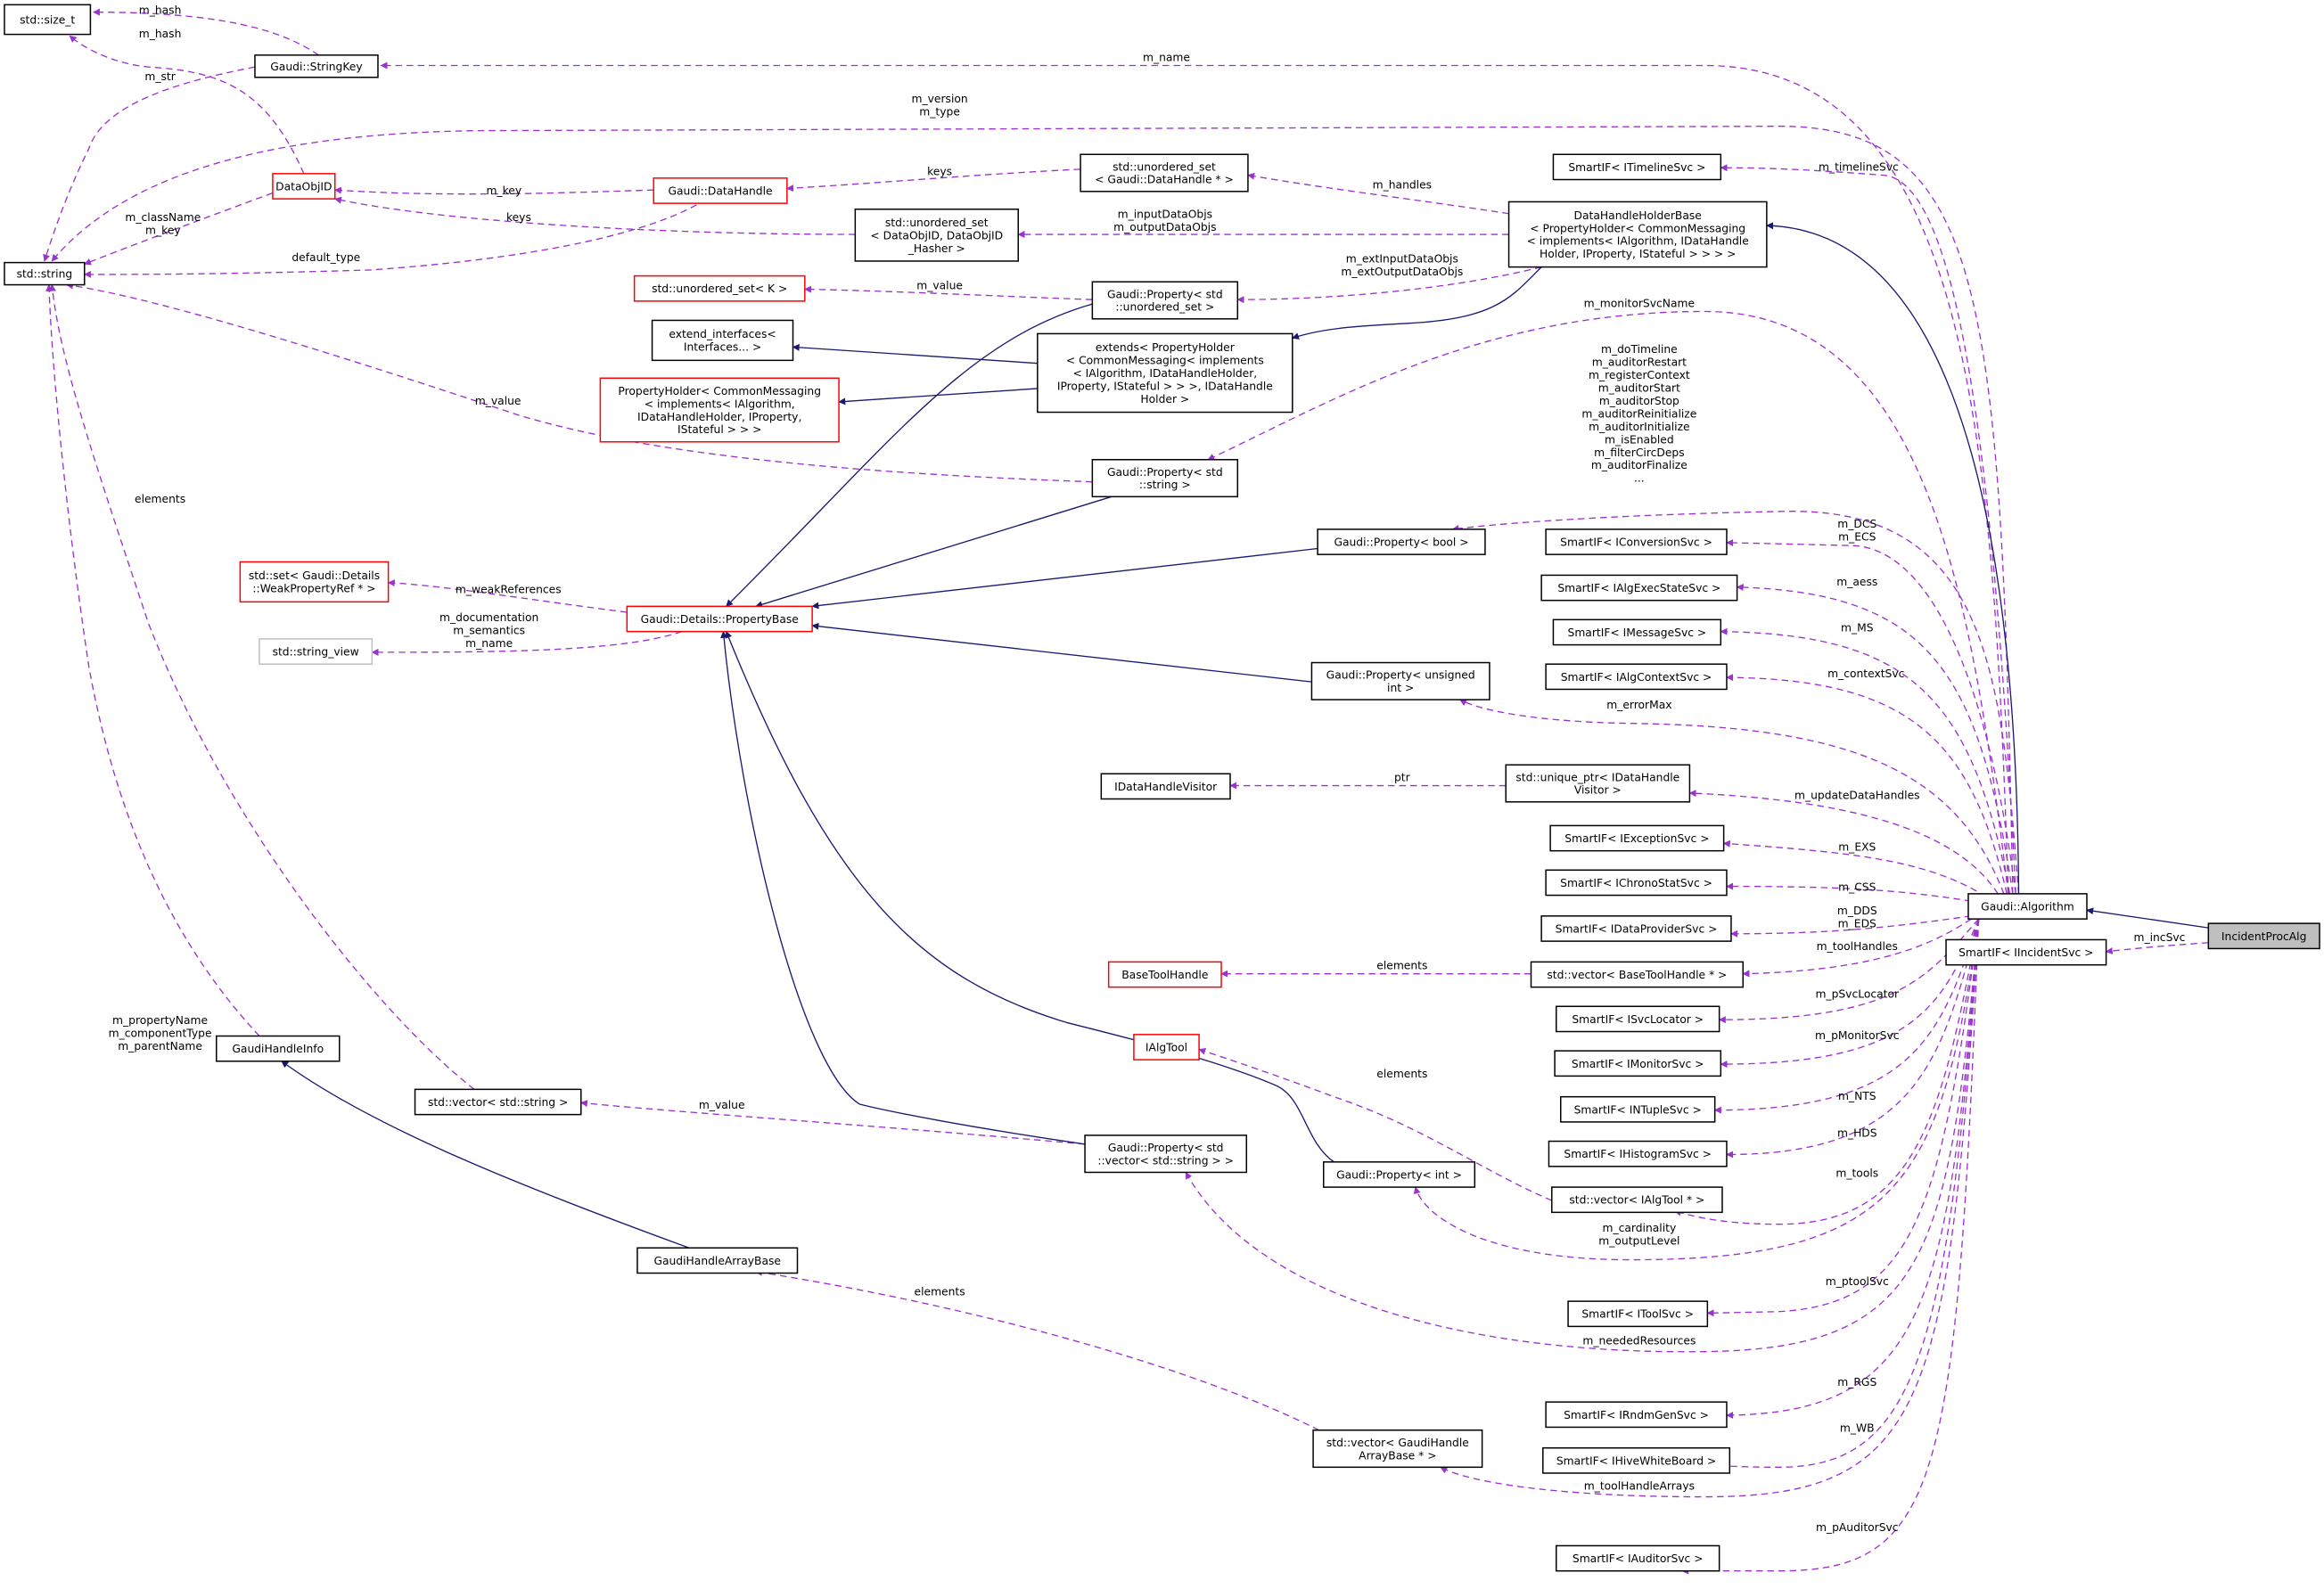 This screenshot has height=1589, width=2324. What do you see at coordinates (1638, 216) in the screenshot?
I see `node-label: DataHandleHolderBase` at bounding box center [1638, 216].